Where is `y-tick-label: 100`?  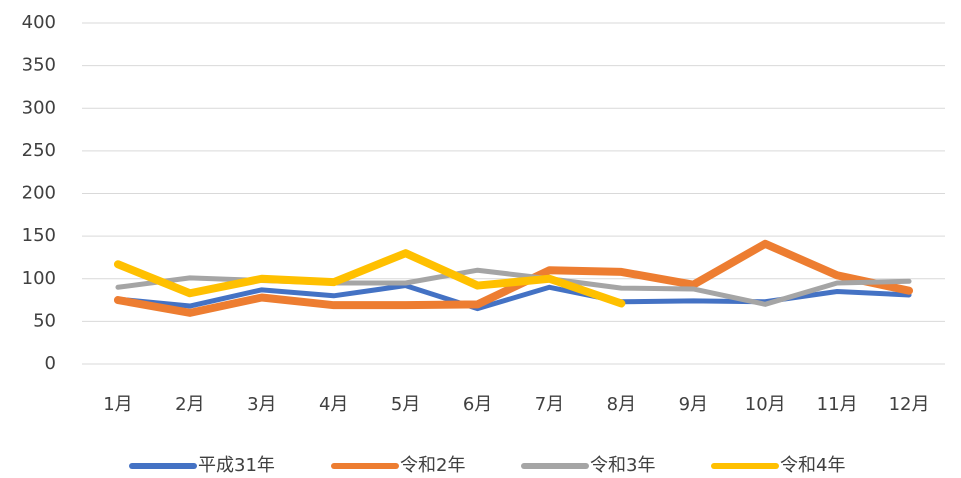
y-tick-label: 100 is located at coordinates (39, 278).